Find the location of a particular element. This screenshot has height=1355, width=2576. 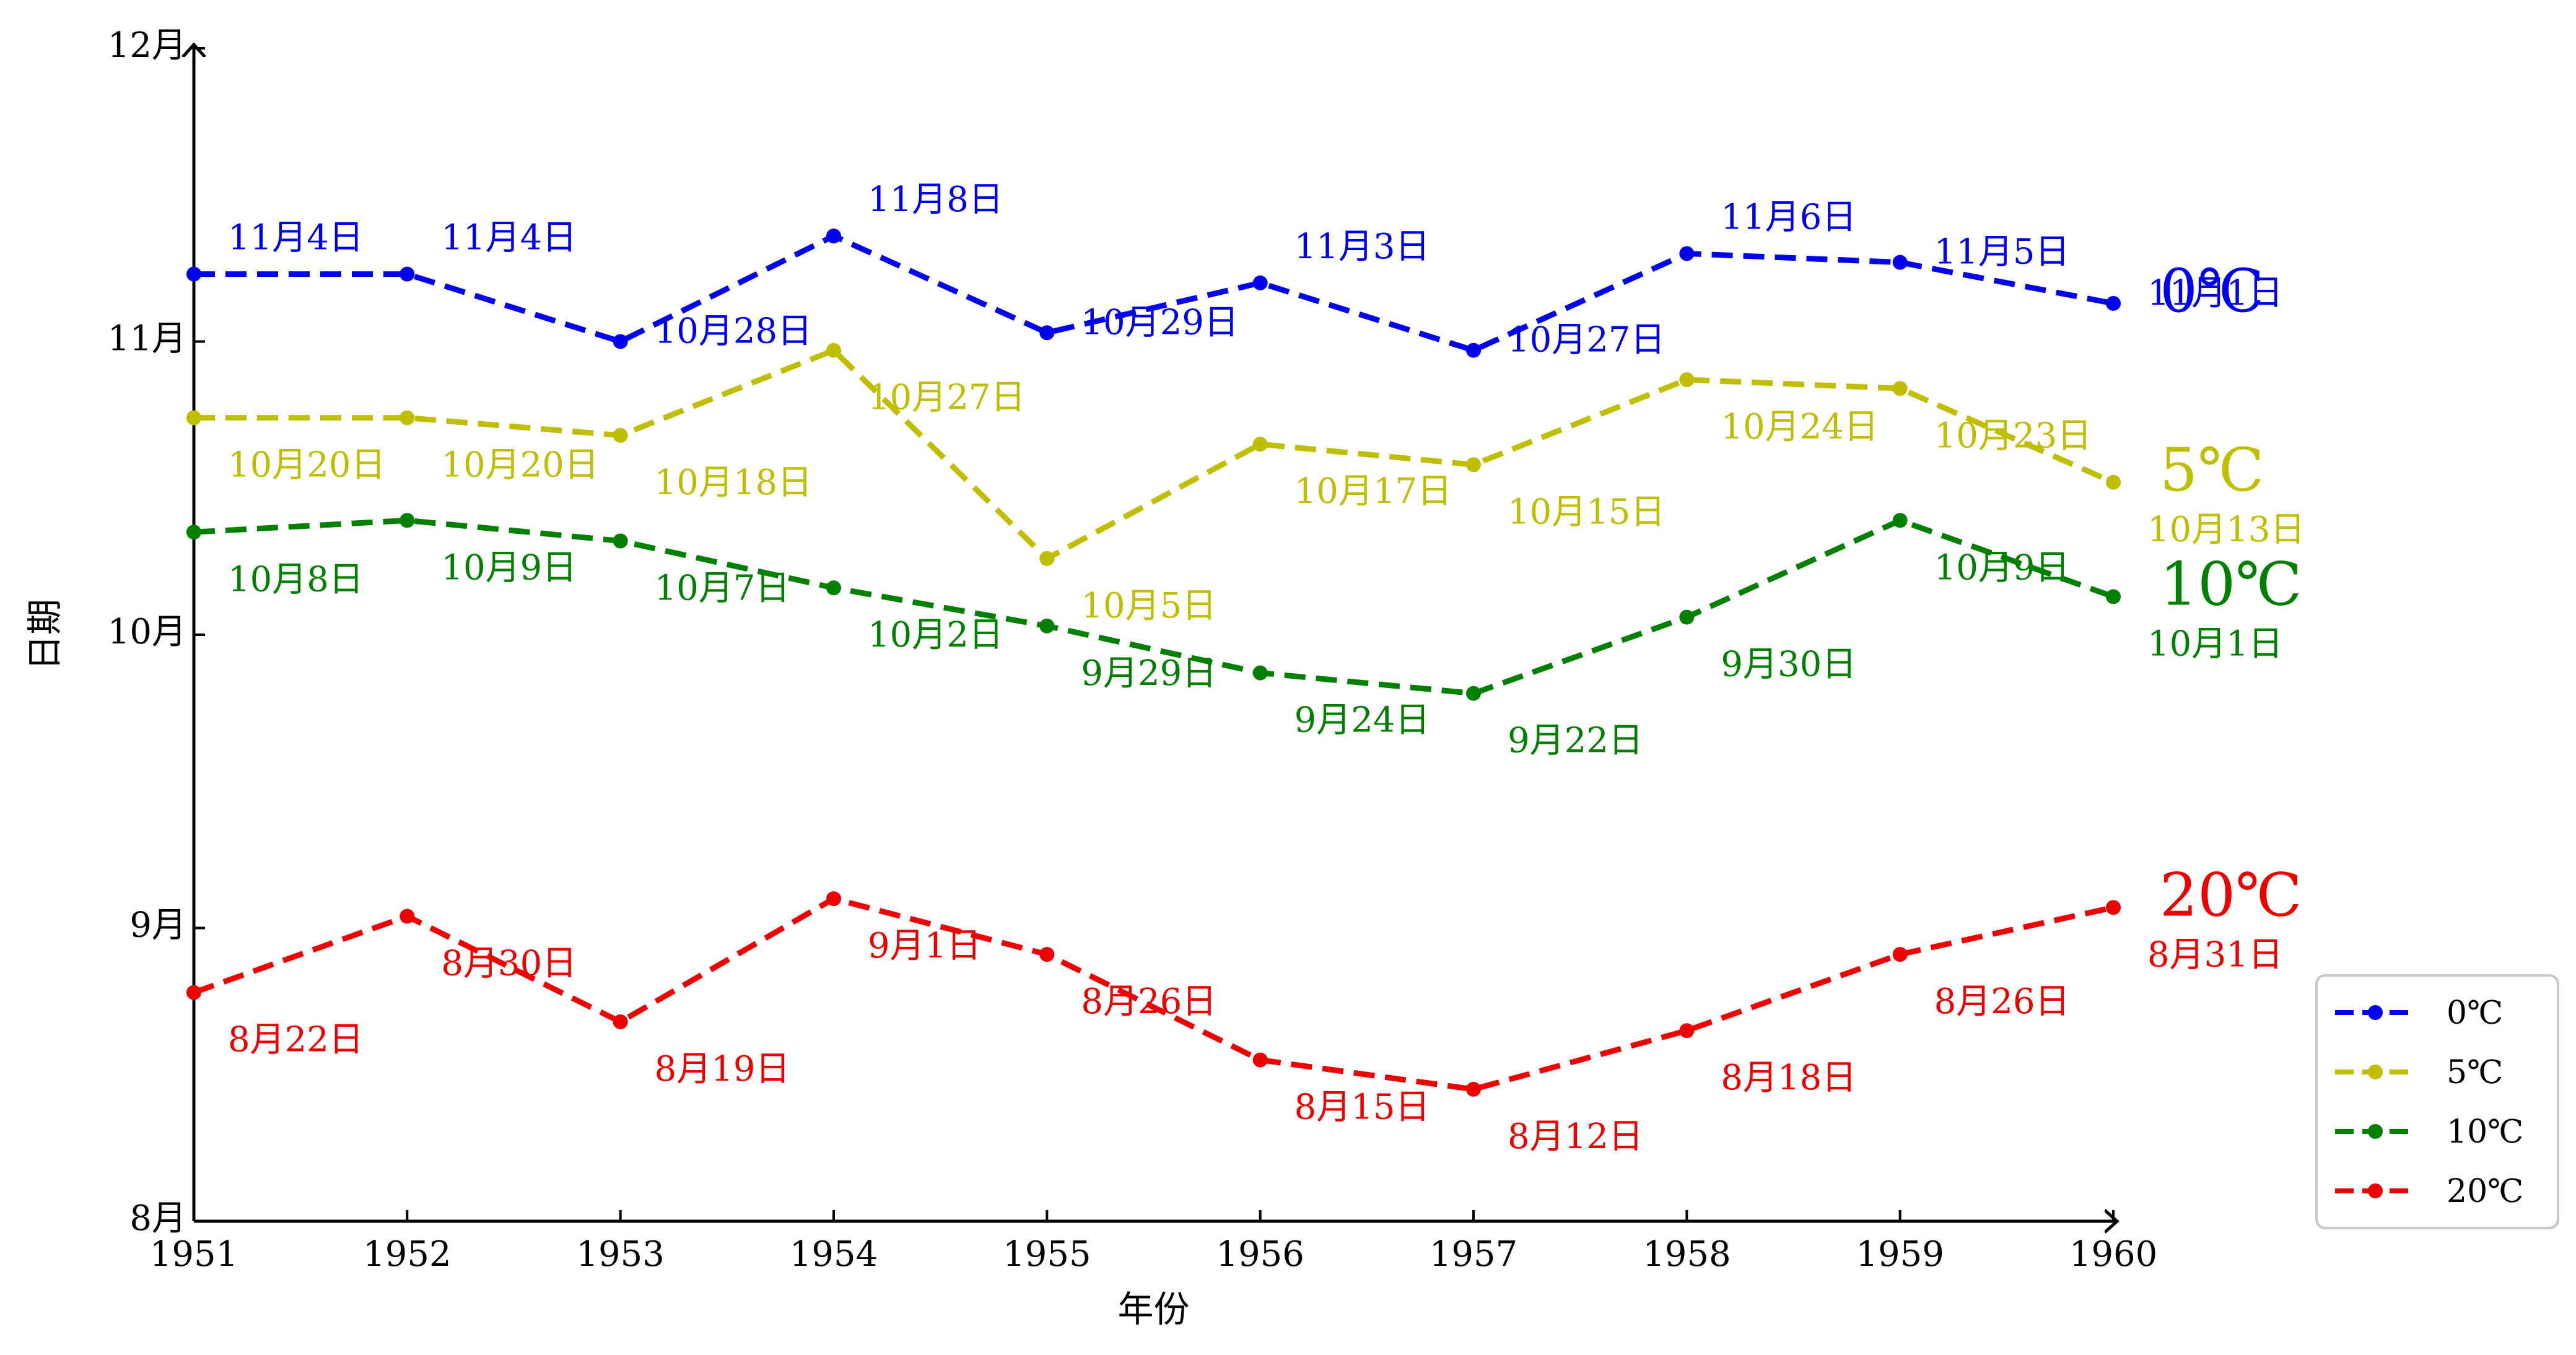

data-label: 8月31日 is located at coordinates (2215, 955).